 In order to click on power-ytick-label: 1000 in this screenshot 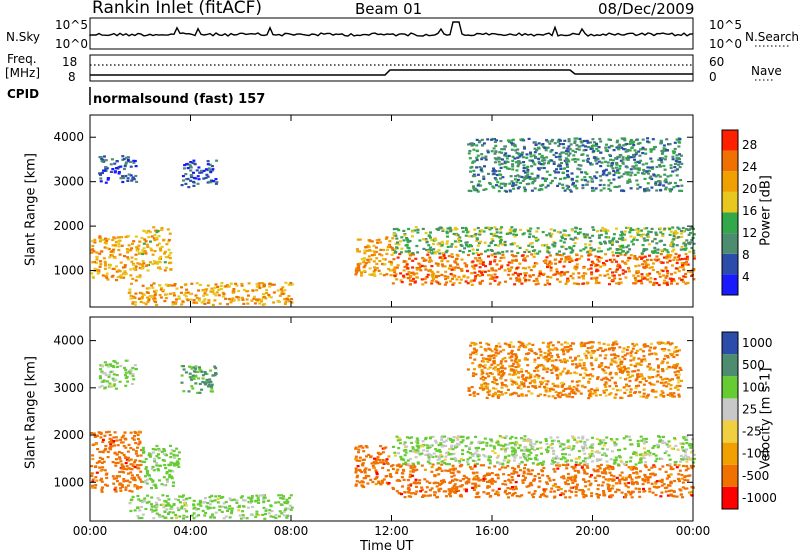, I will do `click(68, 271)`.